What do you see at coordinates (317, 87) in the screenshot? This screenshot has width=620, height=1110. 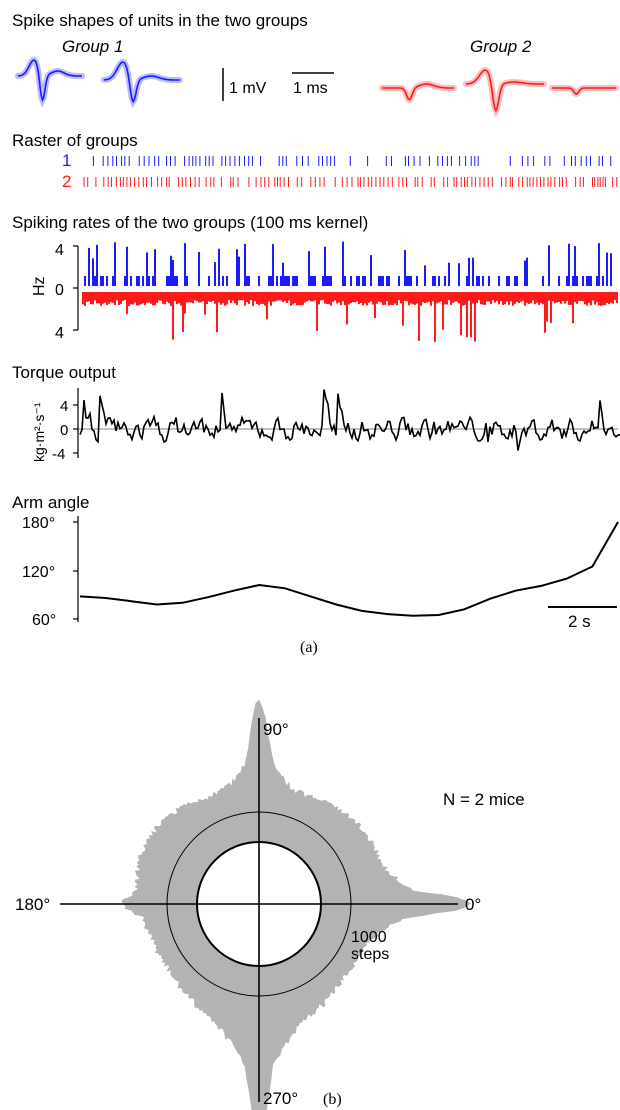 I see `spike-waveforms` at bounding box center [317, 87].